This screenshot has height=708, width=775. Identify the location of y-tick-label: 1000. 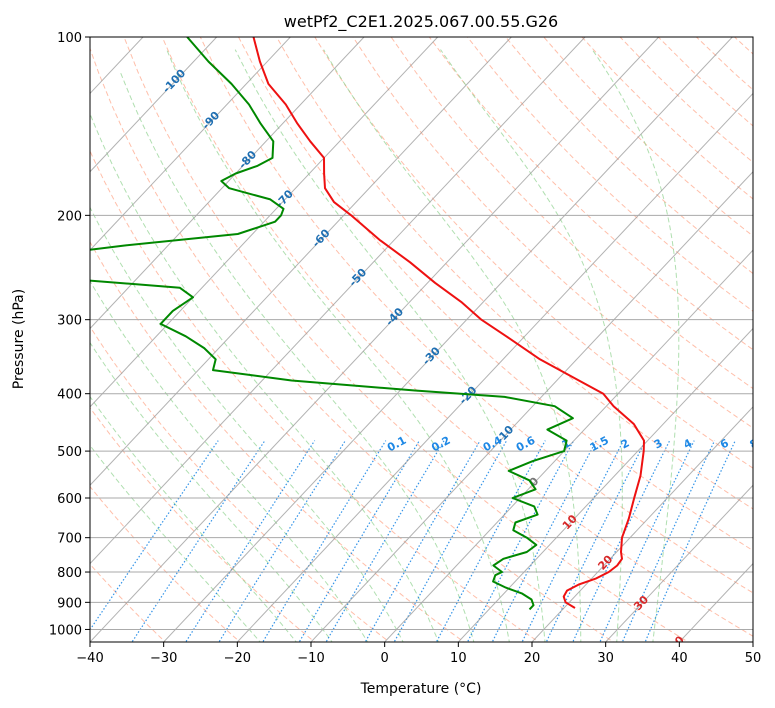
(65, 630).